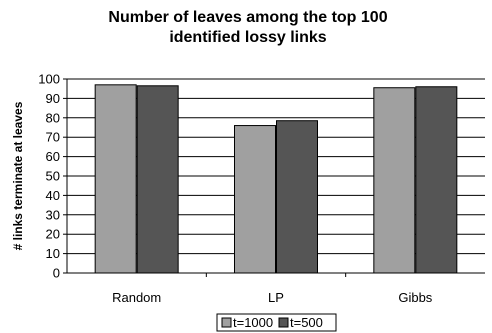  Describe the element at coordinates (53, 176) in the screenshot. I see `y-tick-label-50: 50` at that location.